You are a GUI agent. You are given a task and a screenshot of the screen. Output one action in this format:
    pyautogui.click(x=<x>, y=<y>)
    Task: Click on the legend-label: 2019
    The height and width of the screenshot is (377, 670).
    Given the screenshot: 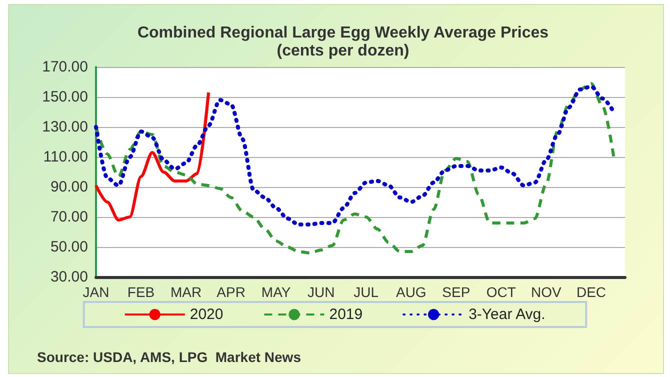 What is the action you would take?
    pyautogui.click(x=346, y=314)
    